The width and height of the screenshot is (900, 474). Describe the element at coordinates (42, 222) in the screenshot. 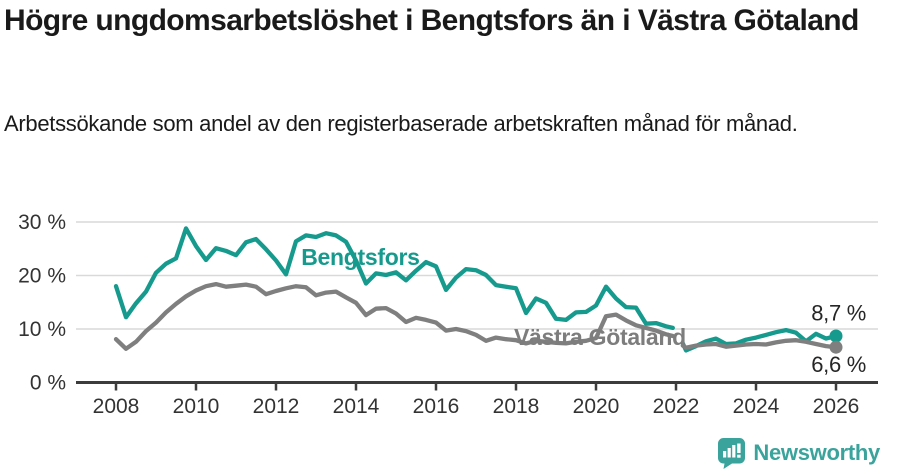

I see `y-tick-label: 30 %` at that location.